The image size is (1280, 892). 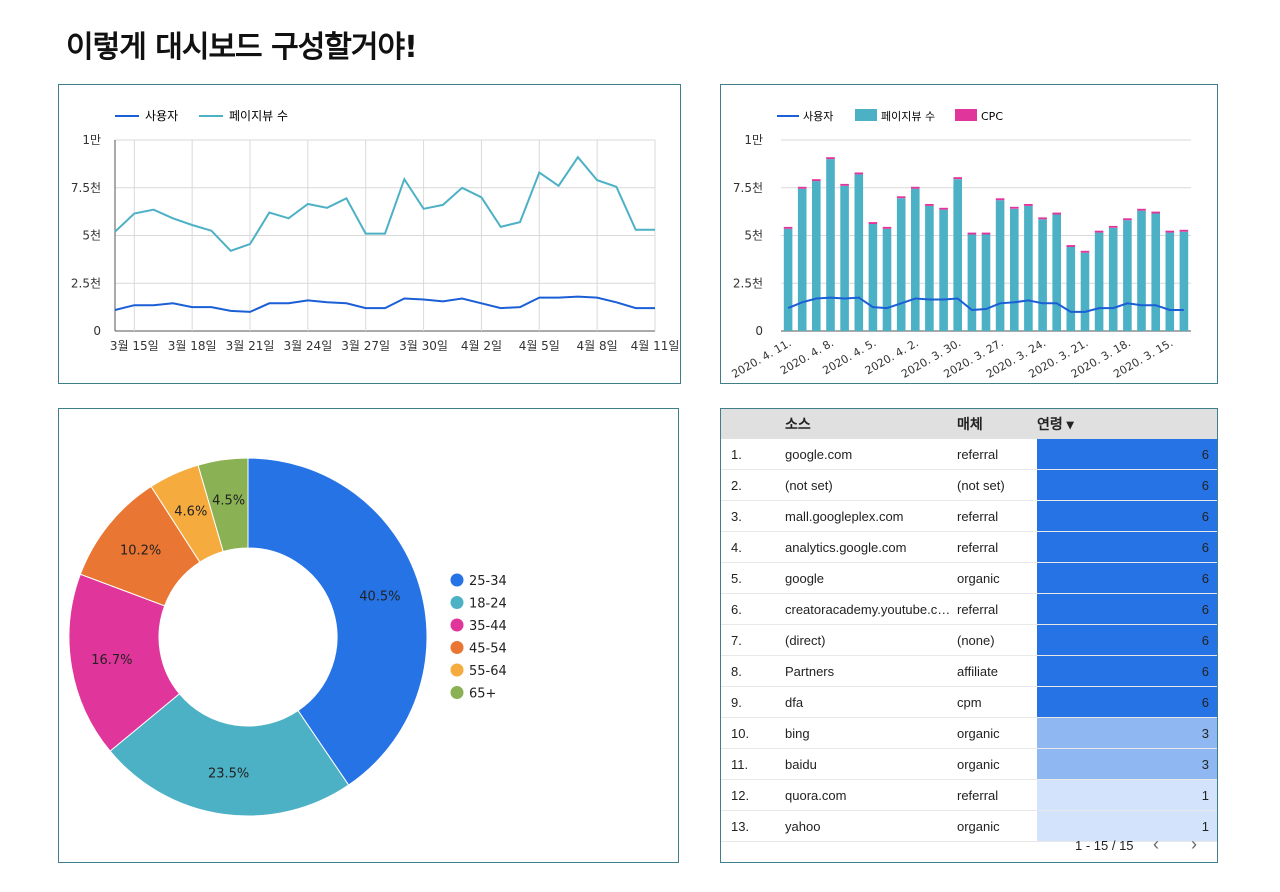 What do you see at coordinates (969, 764) in the screenshot?
I see `table-row: 11. baidu organic 3` at bounding box center [969, 764].